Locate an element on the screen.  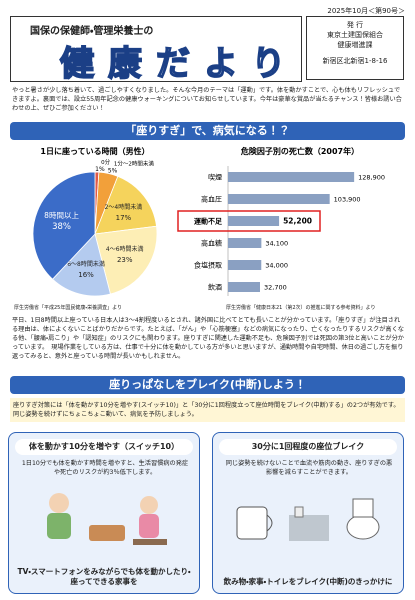
slice-value: 17% is located at coordinates (124, 218).